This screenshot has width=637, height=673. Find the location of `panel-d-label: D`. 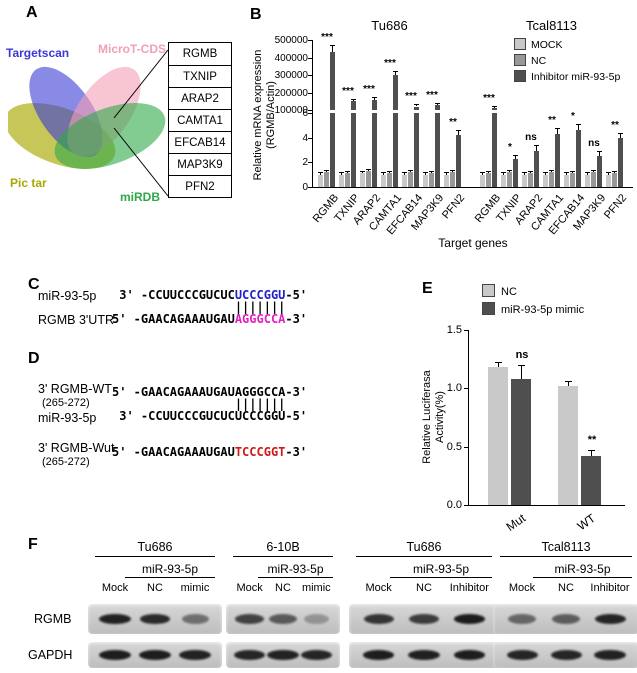

panel-d-label: D is located at coordinates (34, 358).